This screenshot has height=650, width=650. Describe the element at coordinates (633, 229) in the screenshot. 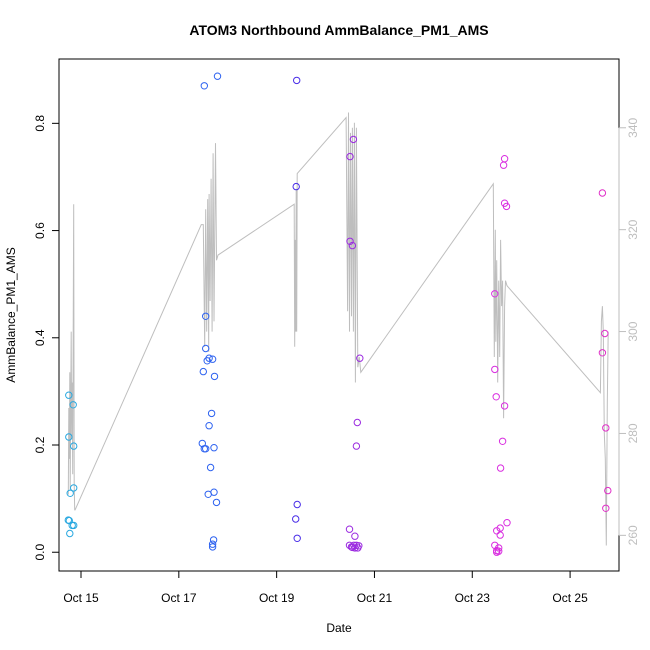

I see `y2-tick-label: 320` at that location.